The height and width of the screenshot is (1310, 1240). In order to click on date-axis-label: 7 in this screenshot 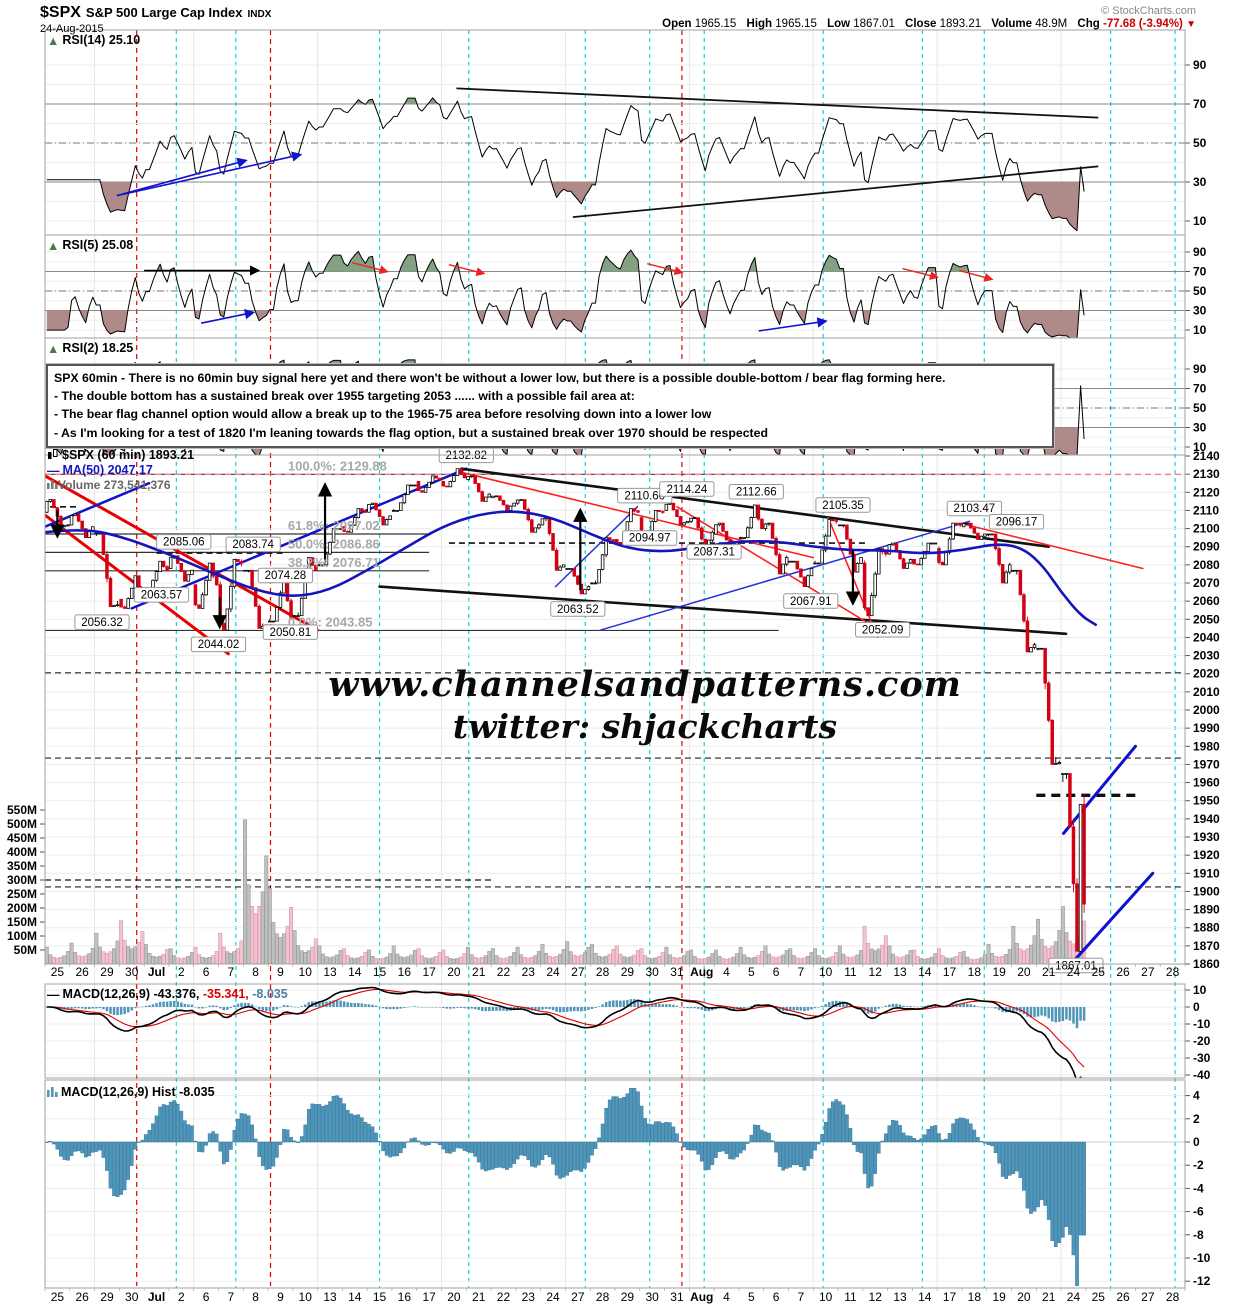, I will do `click(801, 1297)`.